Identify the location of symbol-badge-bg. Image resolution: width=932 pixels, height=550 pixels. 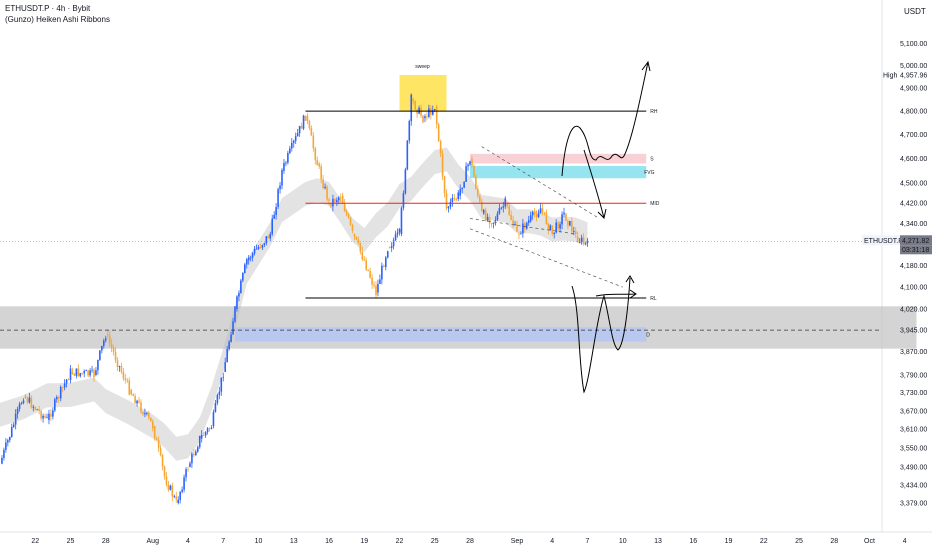
(881, 240).